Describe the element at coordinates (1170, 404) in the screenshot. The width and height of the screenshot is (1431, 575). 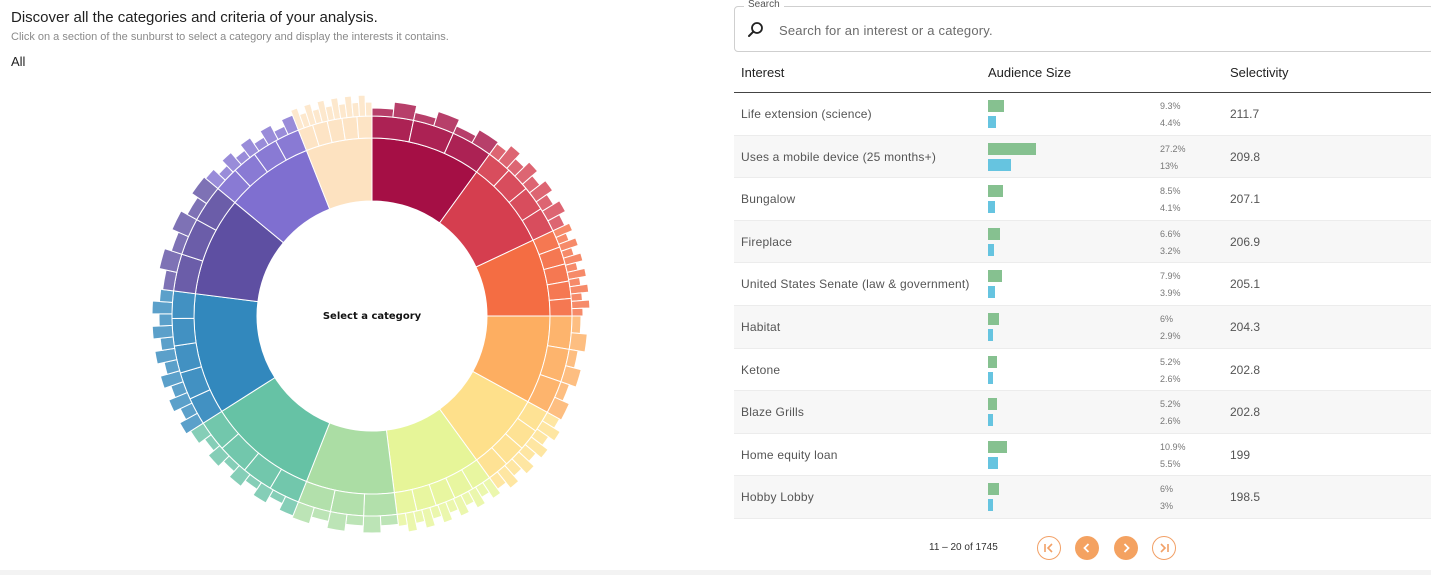
I see `audience-pct-primary: 5.2%` at that location.